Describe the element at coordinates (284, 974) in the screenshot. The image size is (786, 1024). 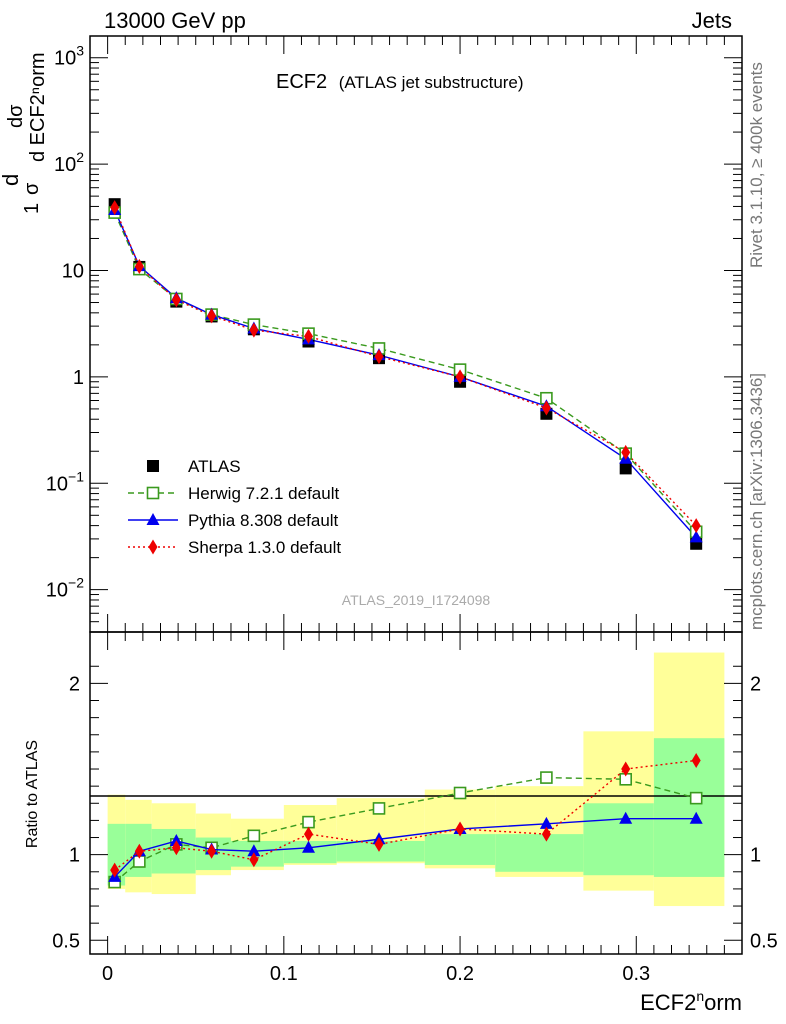
I see `x-tick-label: 0.1` at that location.